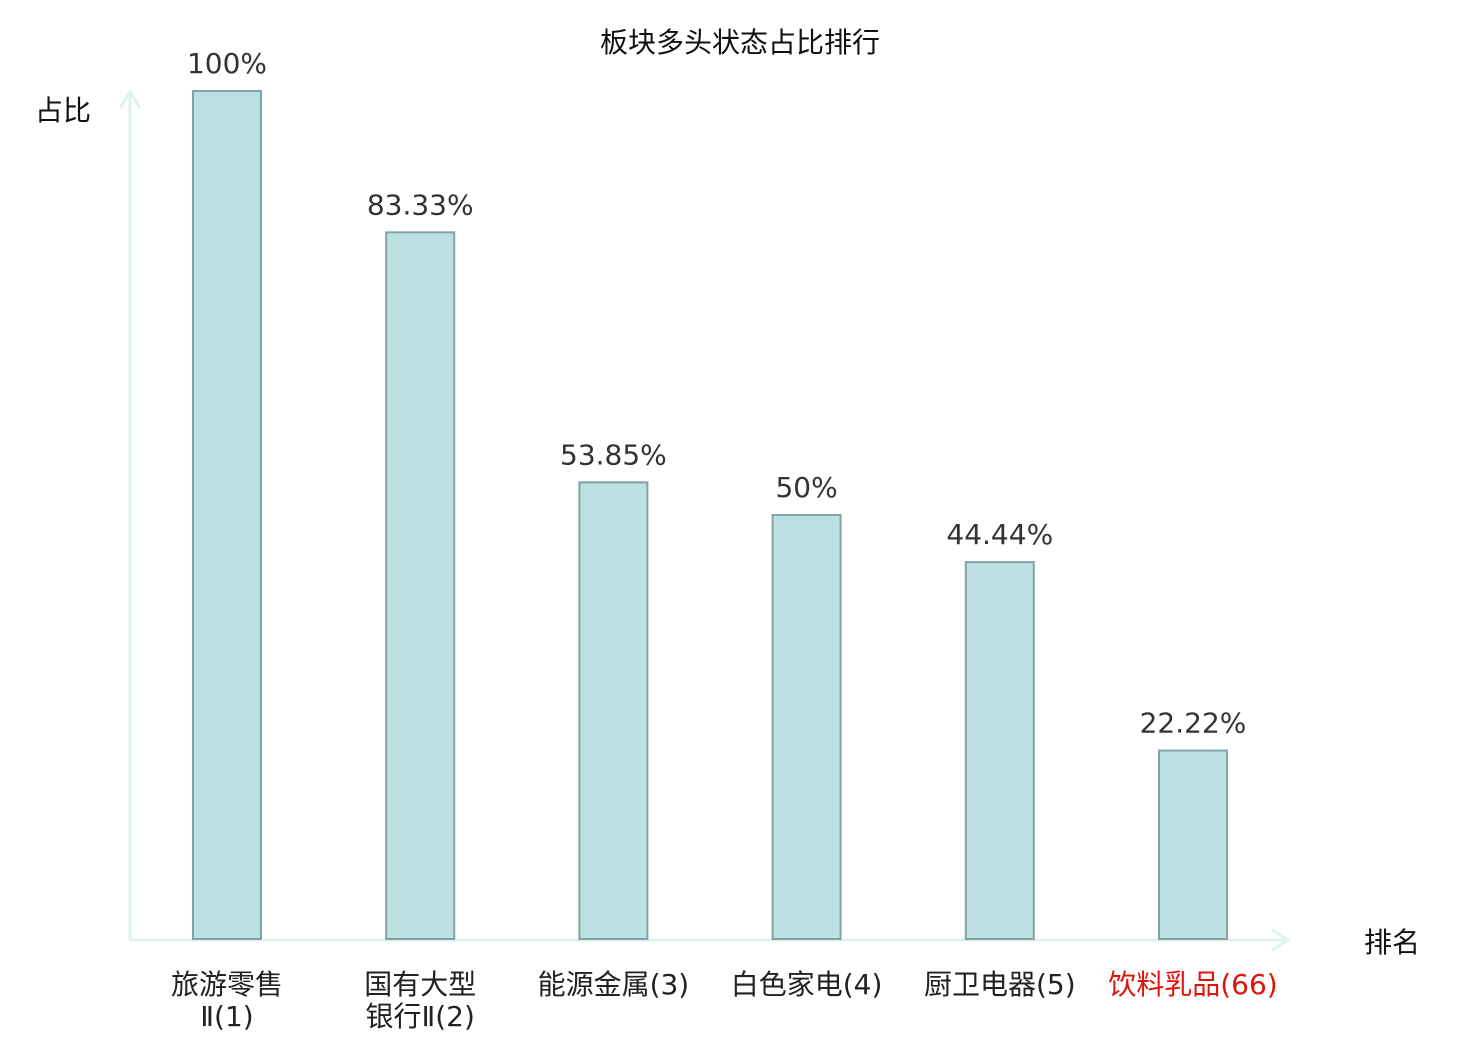 This screenshot has height=1044, width=1480. I want to click on category-label-2: 国有大型银行Ⅱ(2), so click(420, 1000).